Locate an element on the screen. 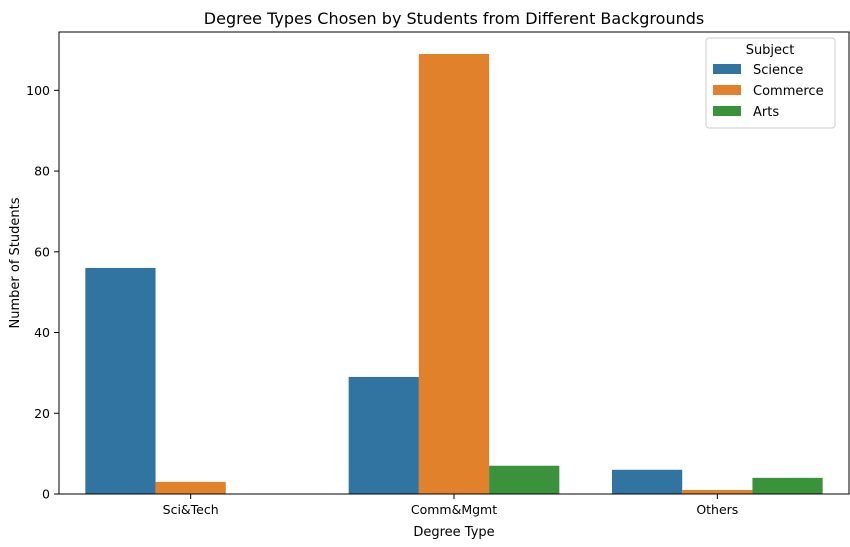 The image size is (850, 547). x-tick-label: Others is located at coordinates (717, 509).